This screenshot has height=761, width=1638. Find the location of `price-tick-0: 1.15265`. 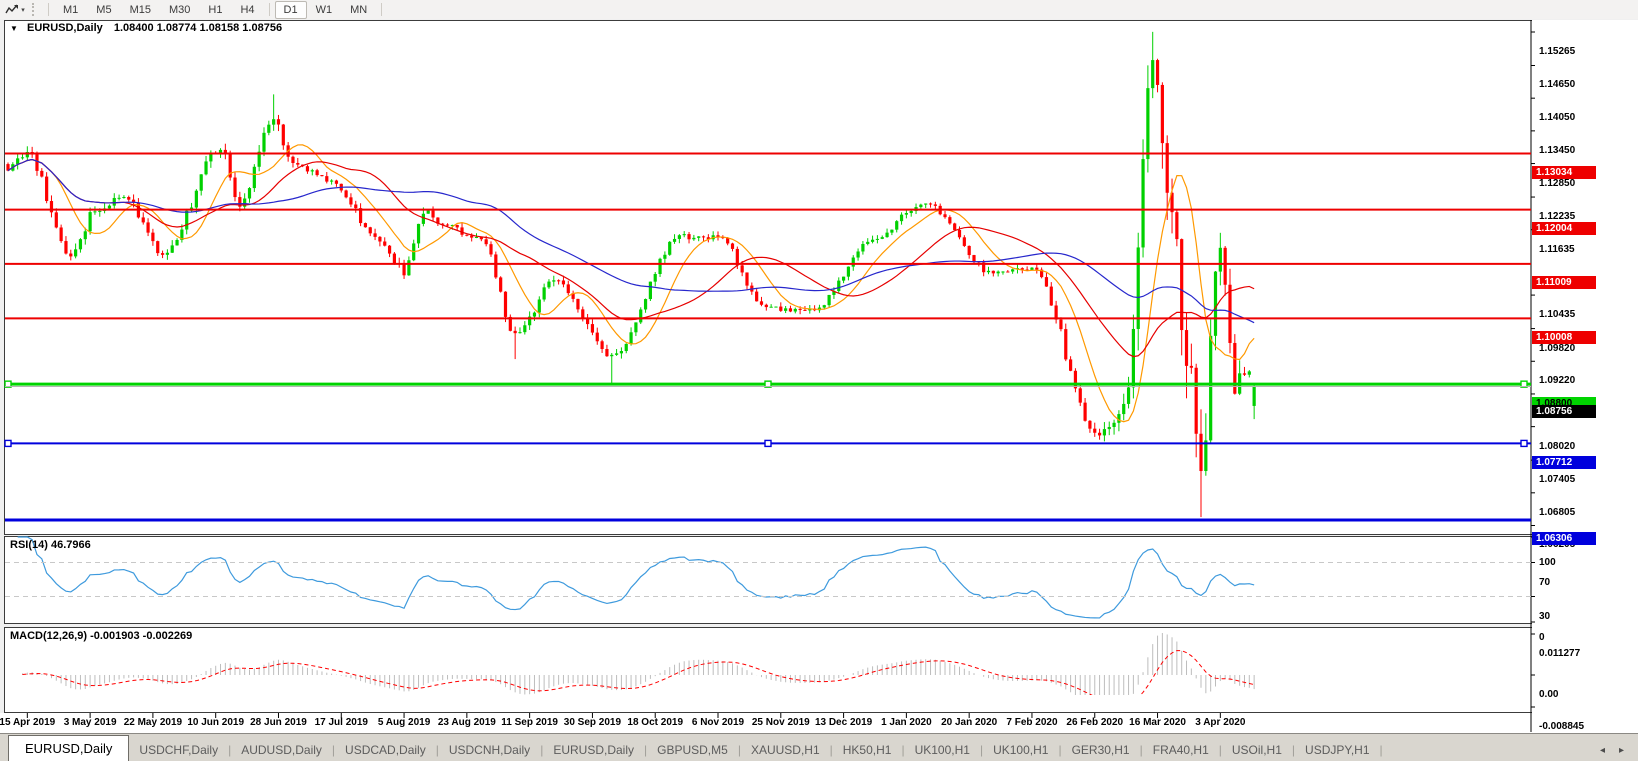

price-tick-0: 1.15265 is located at coordinates (1557, 51).